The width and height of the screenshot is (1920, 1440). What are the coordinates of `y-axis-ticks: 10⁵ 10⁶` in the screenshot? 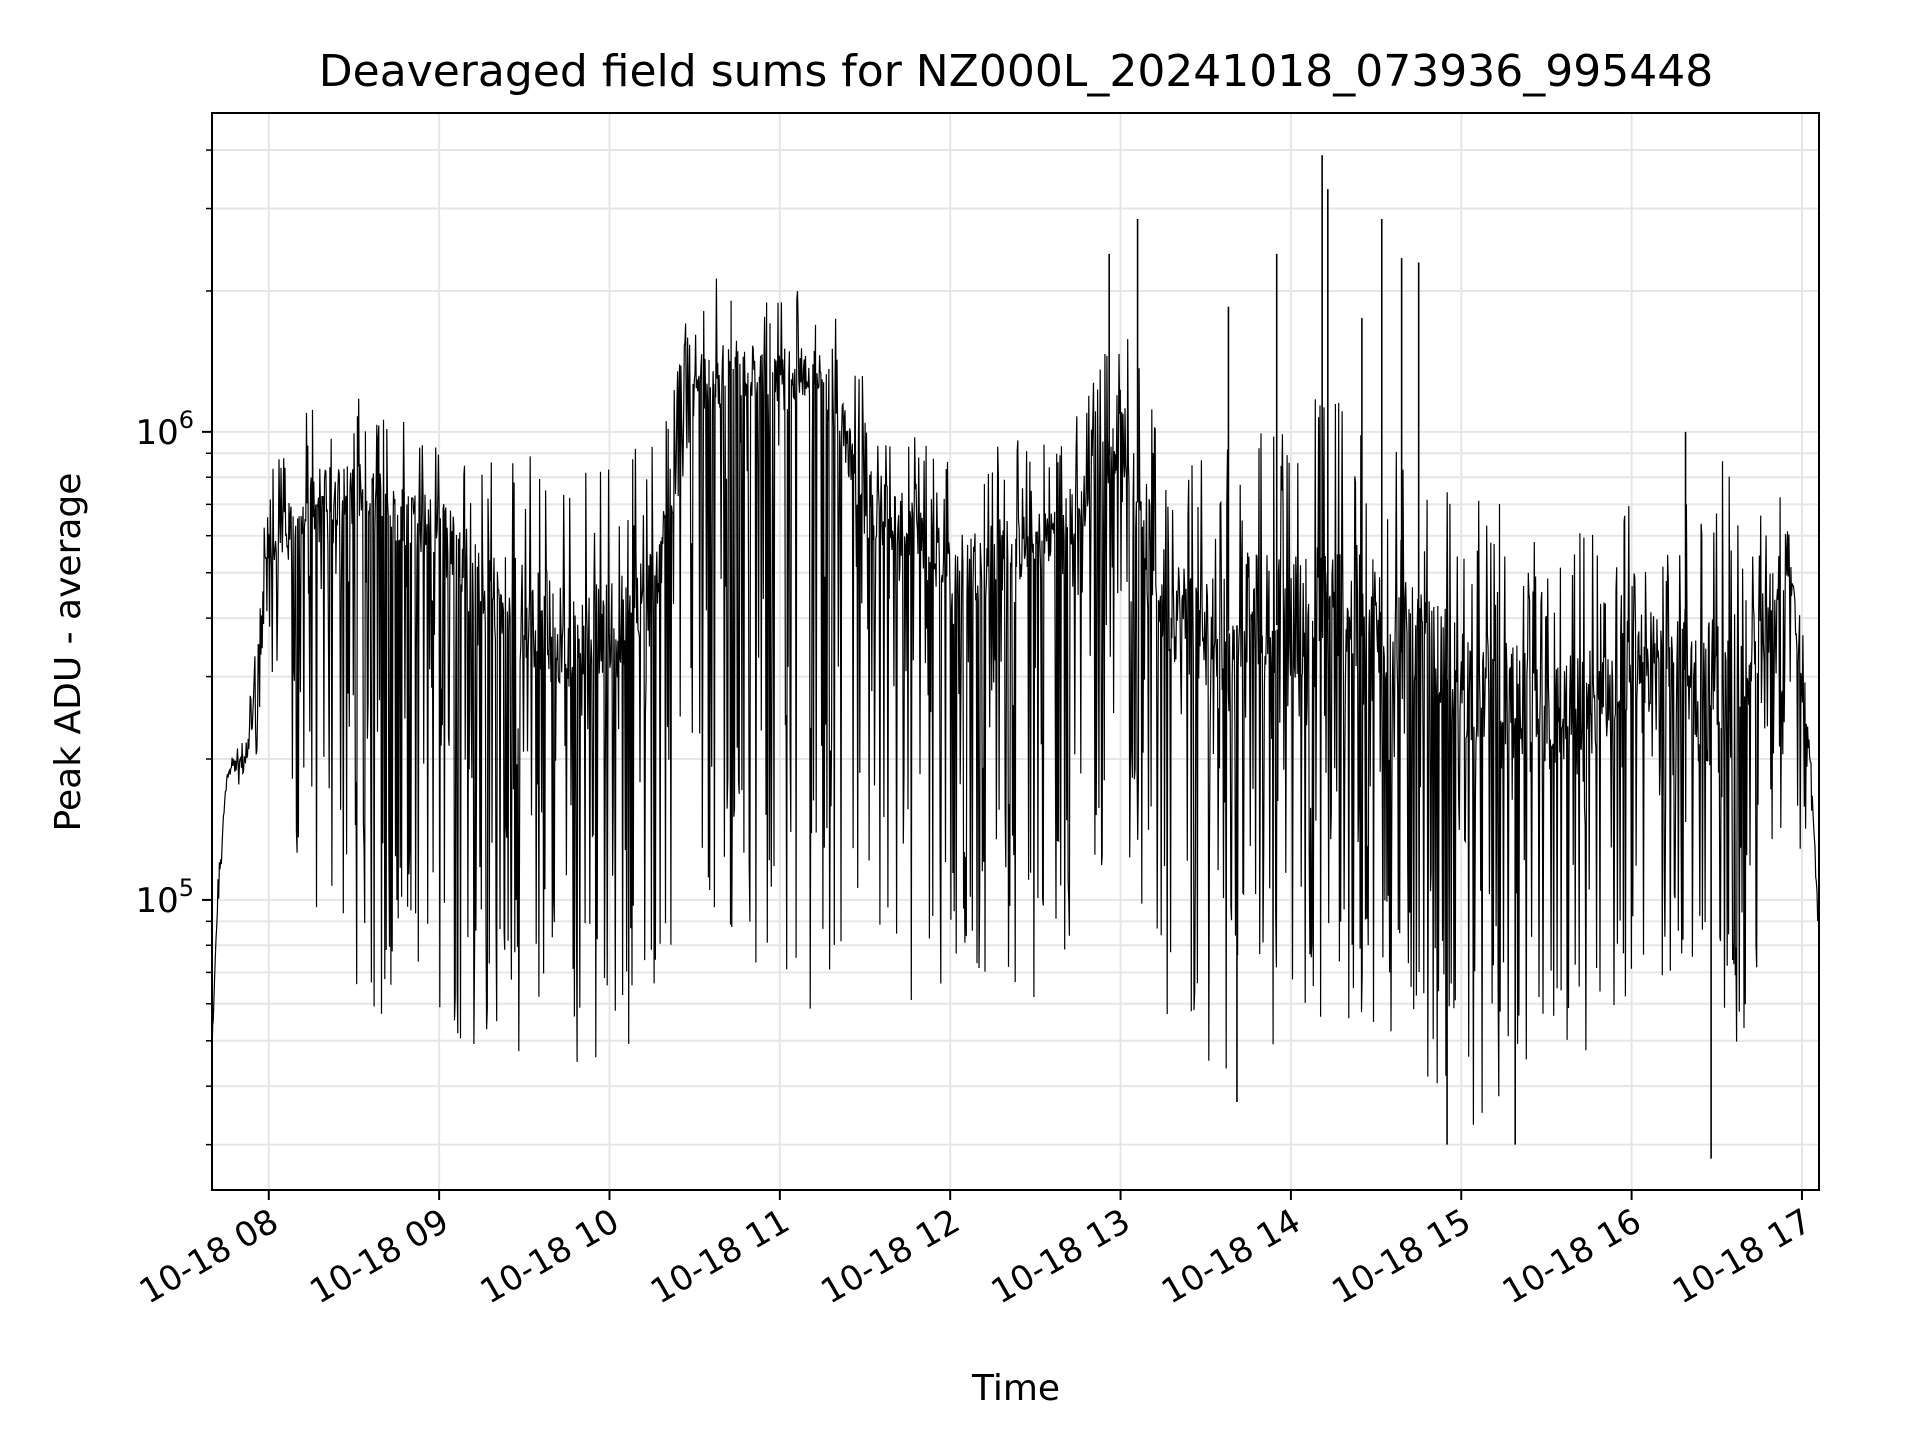 It's located at (173, 647).